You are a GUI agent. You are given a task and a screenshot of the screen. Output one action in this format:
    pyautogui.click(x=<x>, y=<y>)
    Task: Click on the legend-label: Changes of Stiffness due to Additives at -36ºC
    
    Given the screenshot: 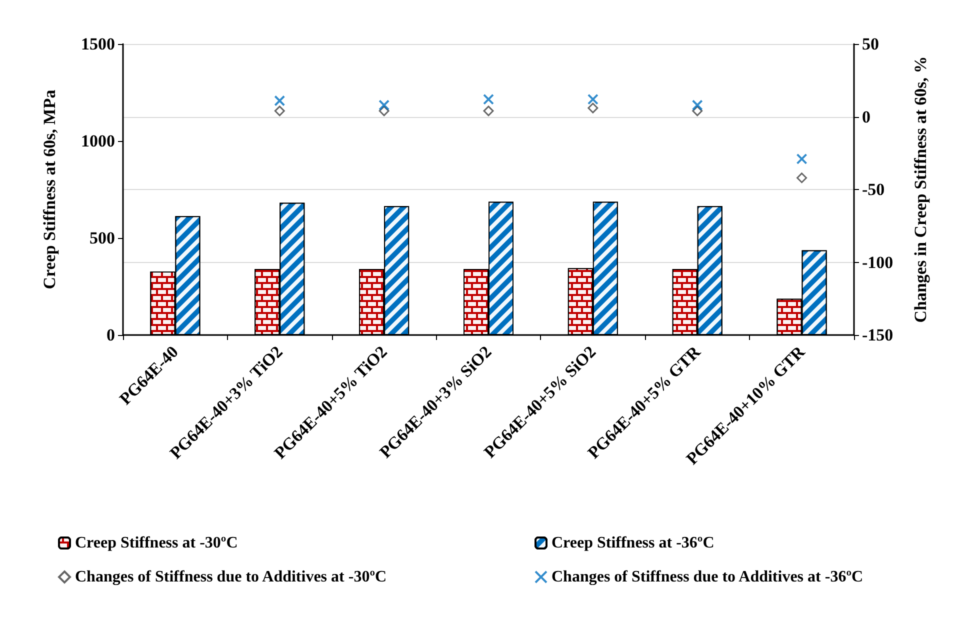 What is the action you would take?
    pyautogui.click(x=708, y=577)
    